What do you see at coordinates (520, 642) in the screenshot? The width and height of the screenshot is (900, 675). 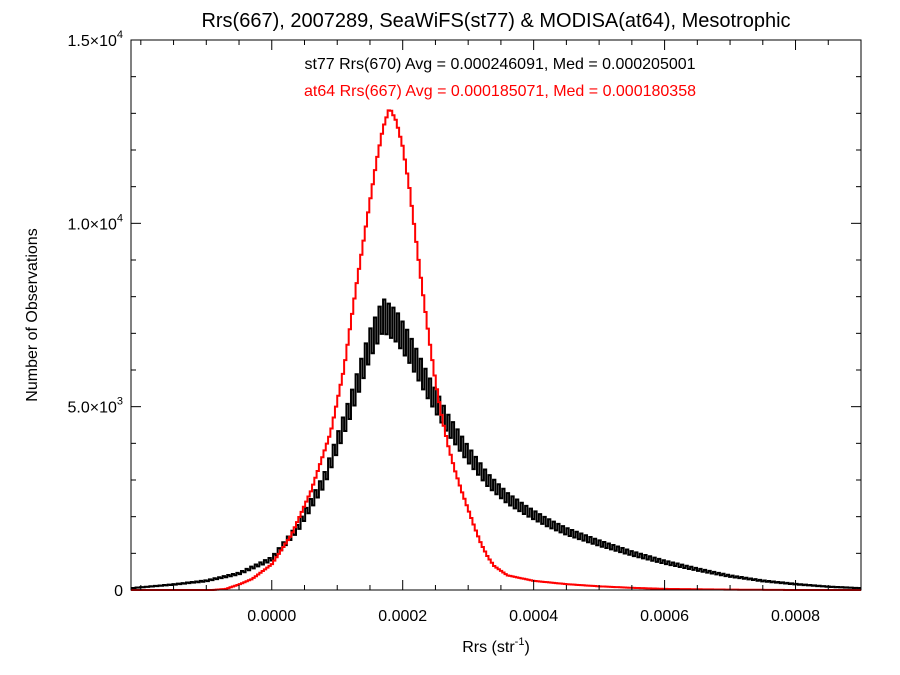 I see `x-axis-label-sup: -1` at bounding box center [520, 642].